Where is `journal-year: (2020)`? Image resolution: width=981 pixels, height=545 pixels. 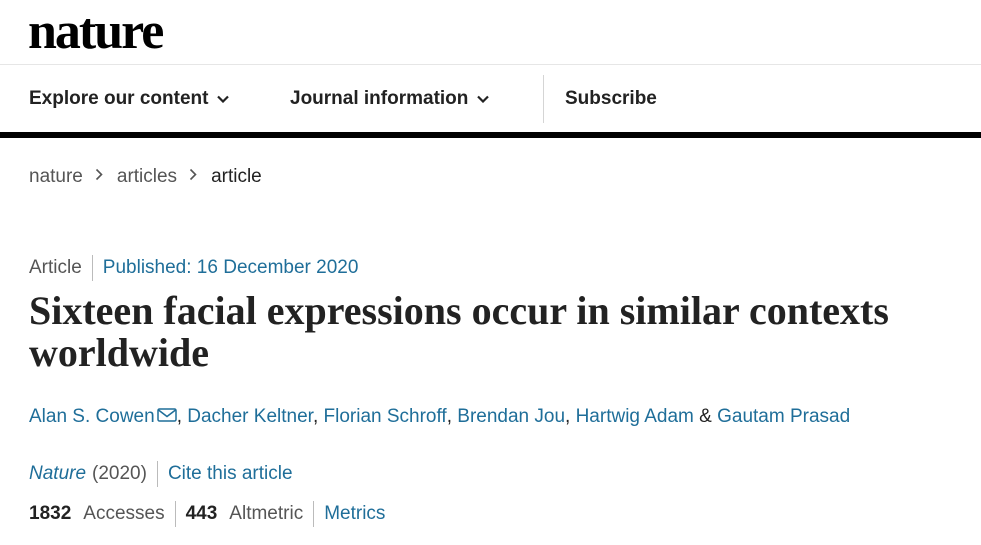
journal-year: (2020) is located at coordinates (119, 473).